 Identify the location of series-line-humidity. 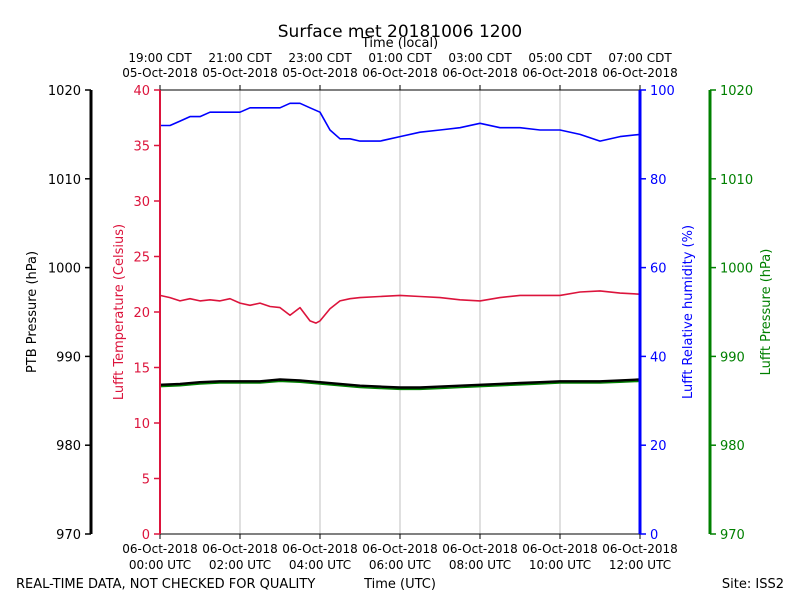
(400, 122).